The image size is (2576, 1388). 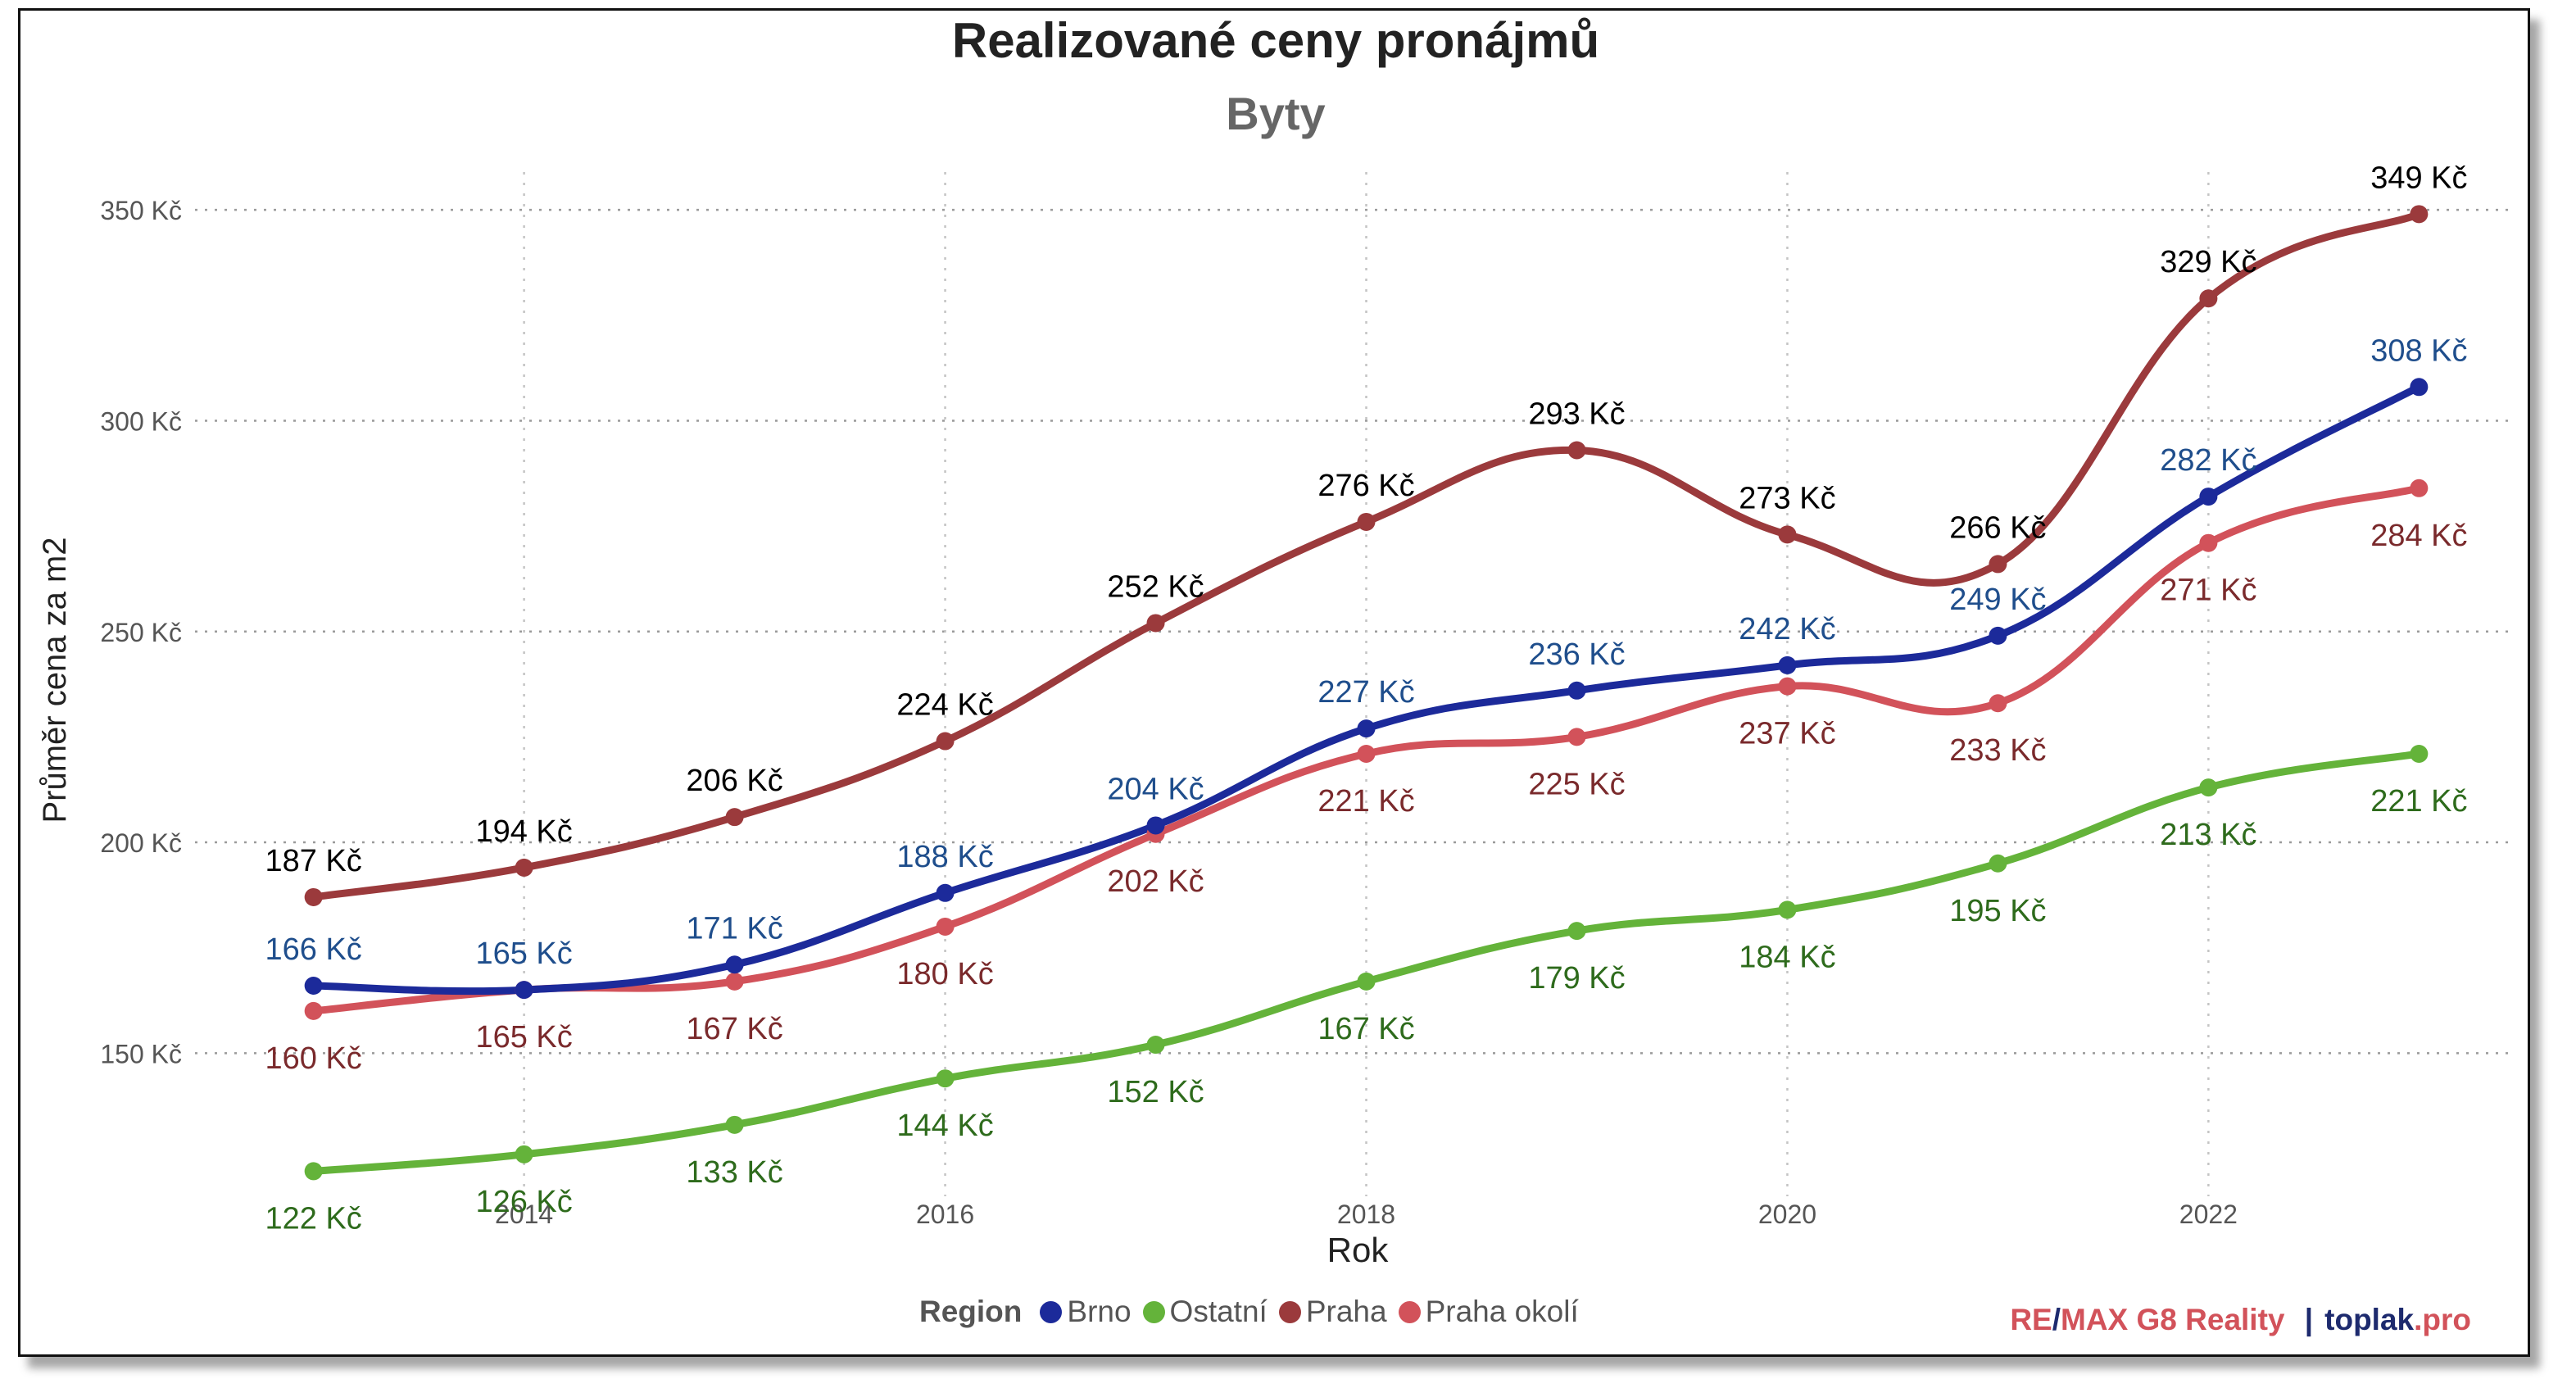 I want to click on data-label-ostatni: 213 Kč, so click(x=2208, y=835).